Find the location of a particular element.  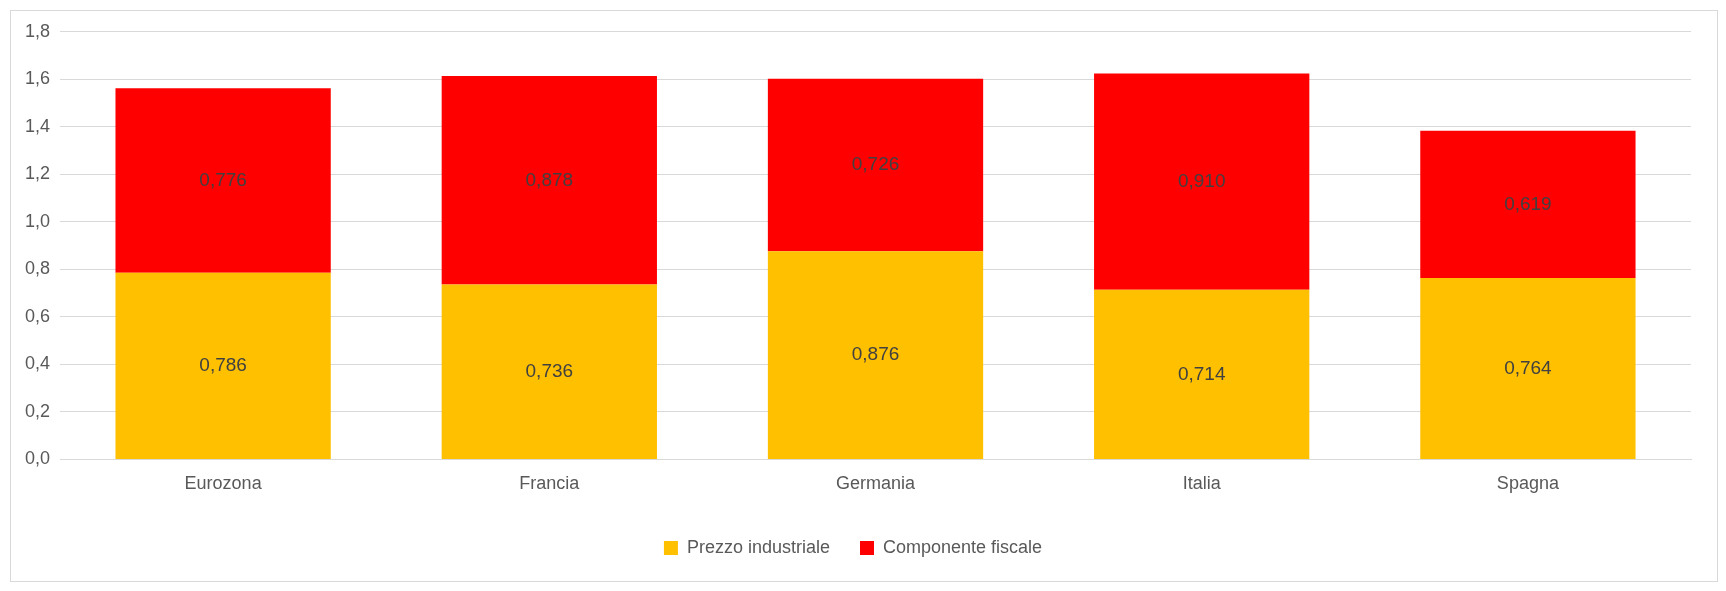

x-tick-label: Francia is located at coordinates (550, 483).